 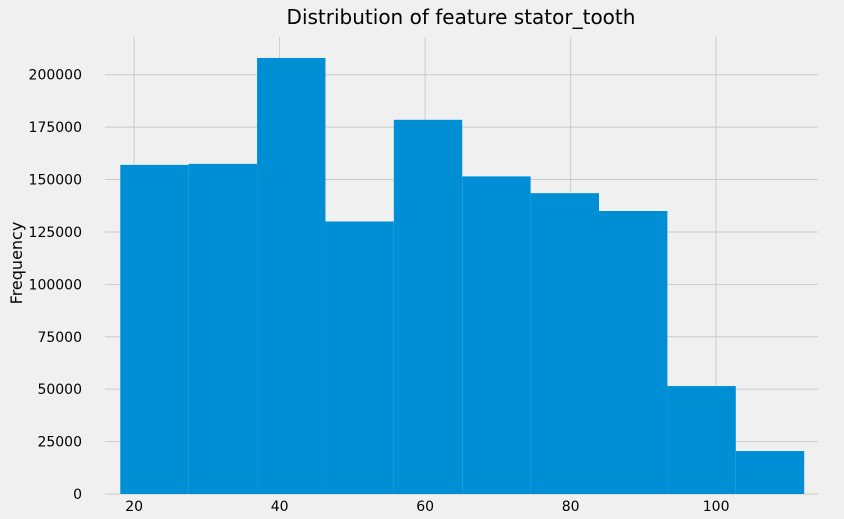 I want to click on x-tick-label: 60, so click(x=425, y=507).